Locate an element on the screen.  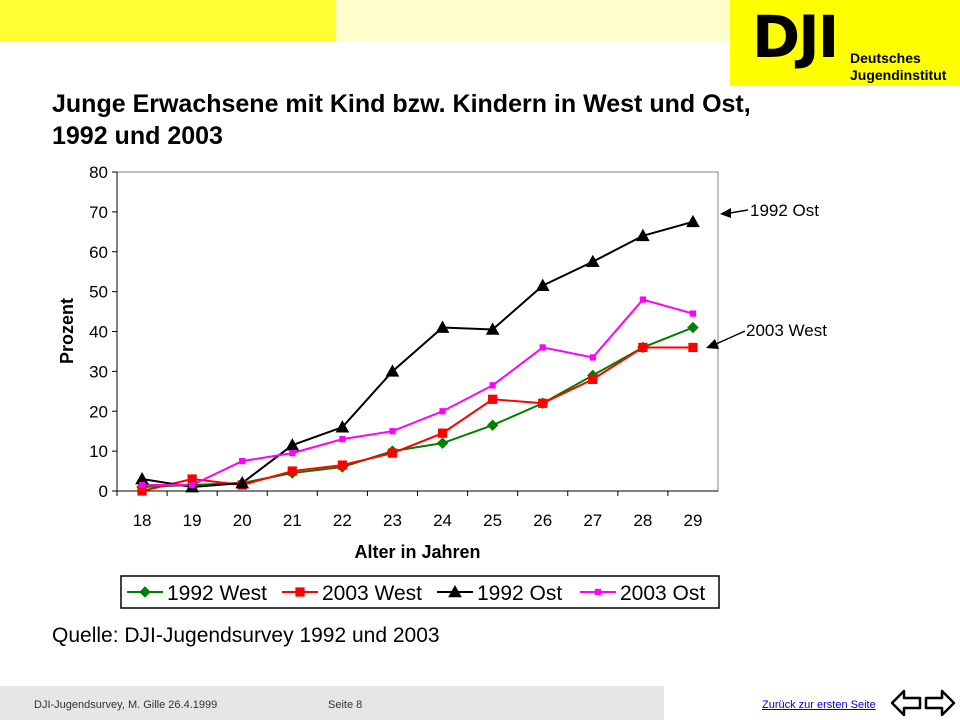
forward-arrow-icon is located at coordinates (940, 703).